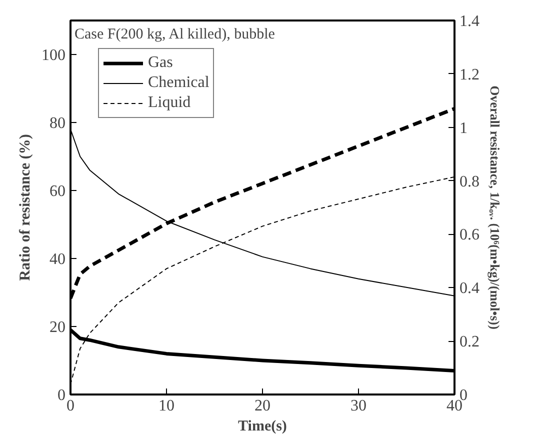 Image resolution: width=534 pixels, height=437 pixels. Describe the element at coordinates (58, 191) in the screenshot. I see `y-tick-label: 60` at that location.